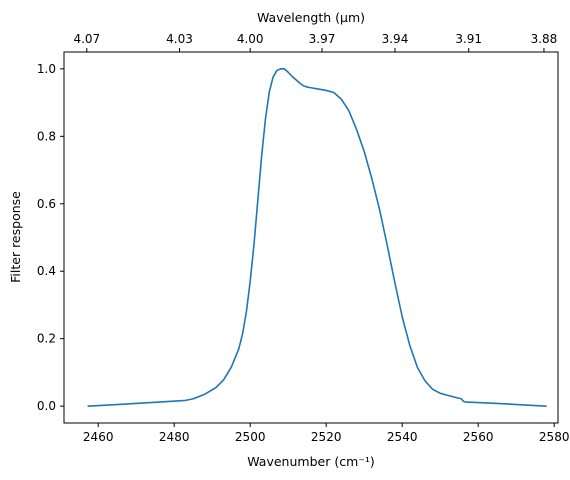 Image resolution: width=570 pixels, height=480 pixels. I want to click on x2-tick-label: 4.07, so click(86, 39).